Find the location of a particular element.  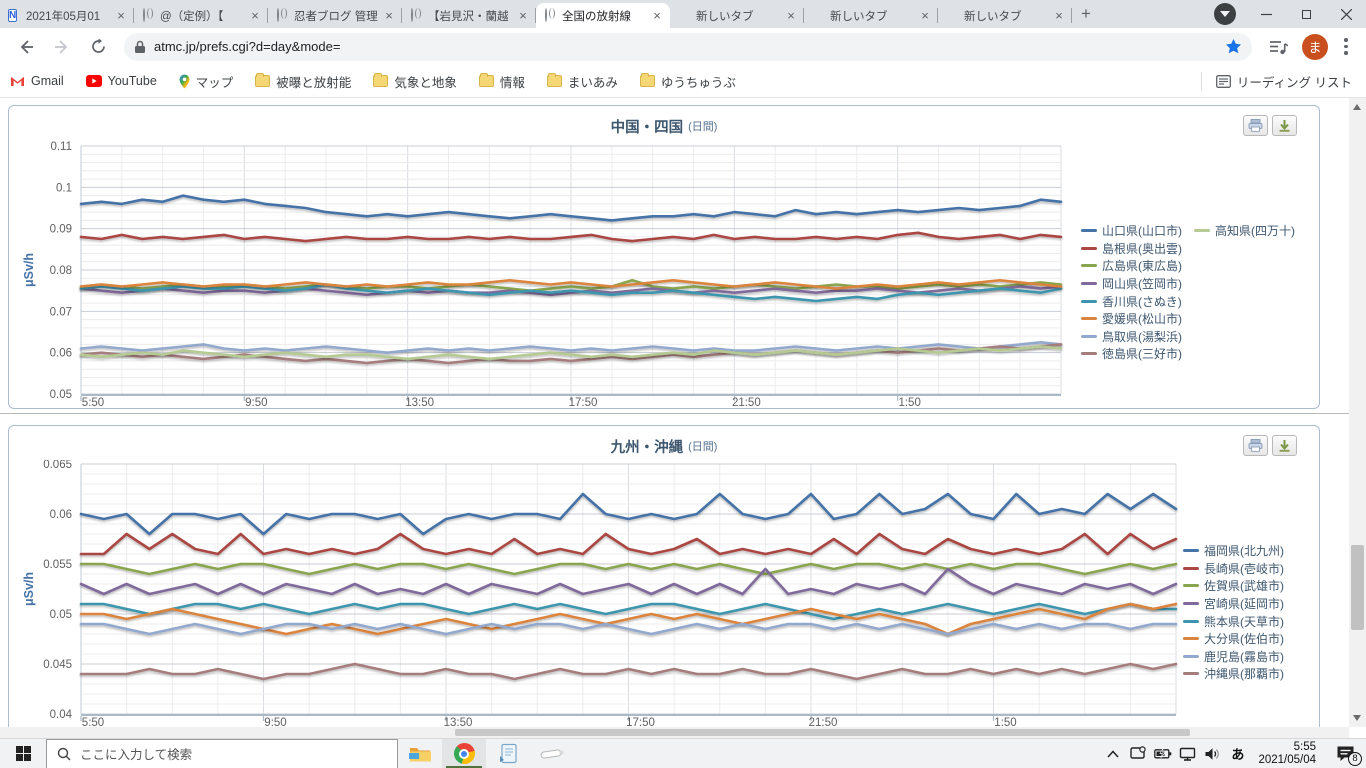

bookmark-label: 気象と地象 is located at coordinates (425, 82).